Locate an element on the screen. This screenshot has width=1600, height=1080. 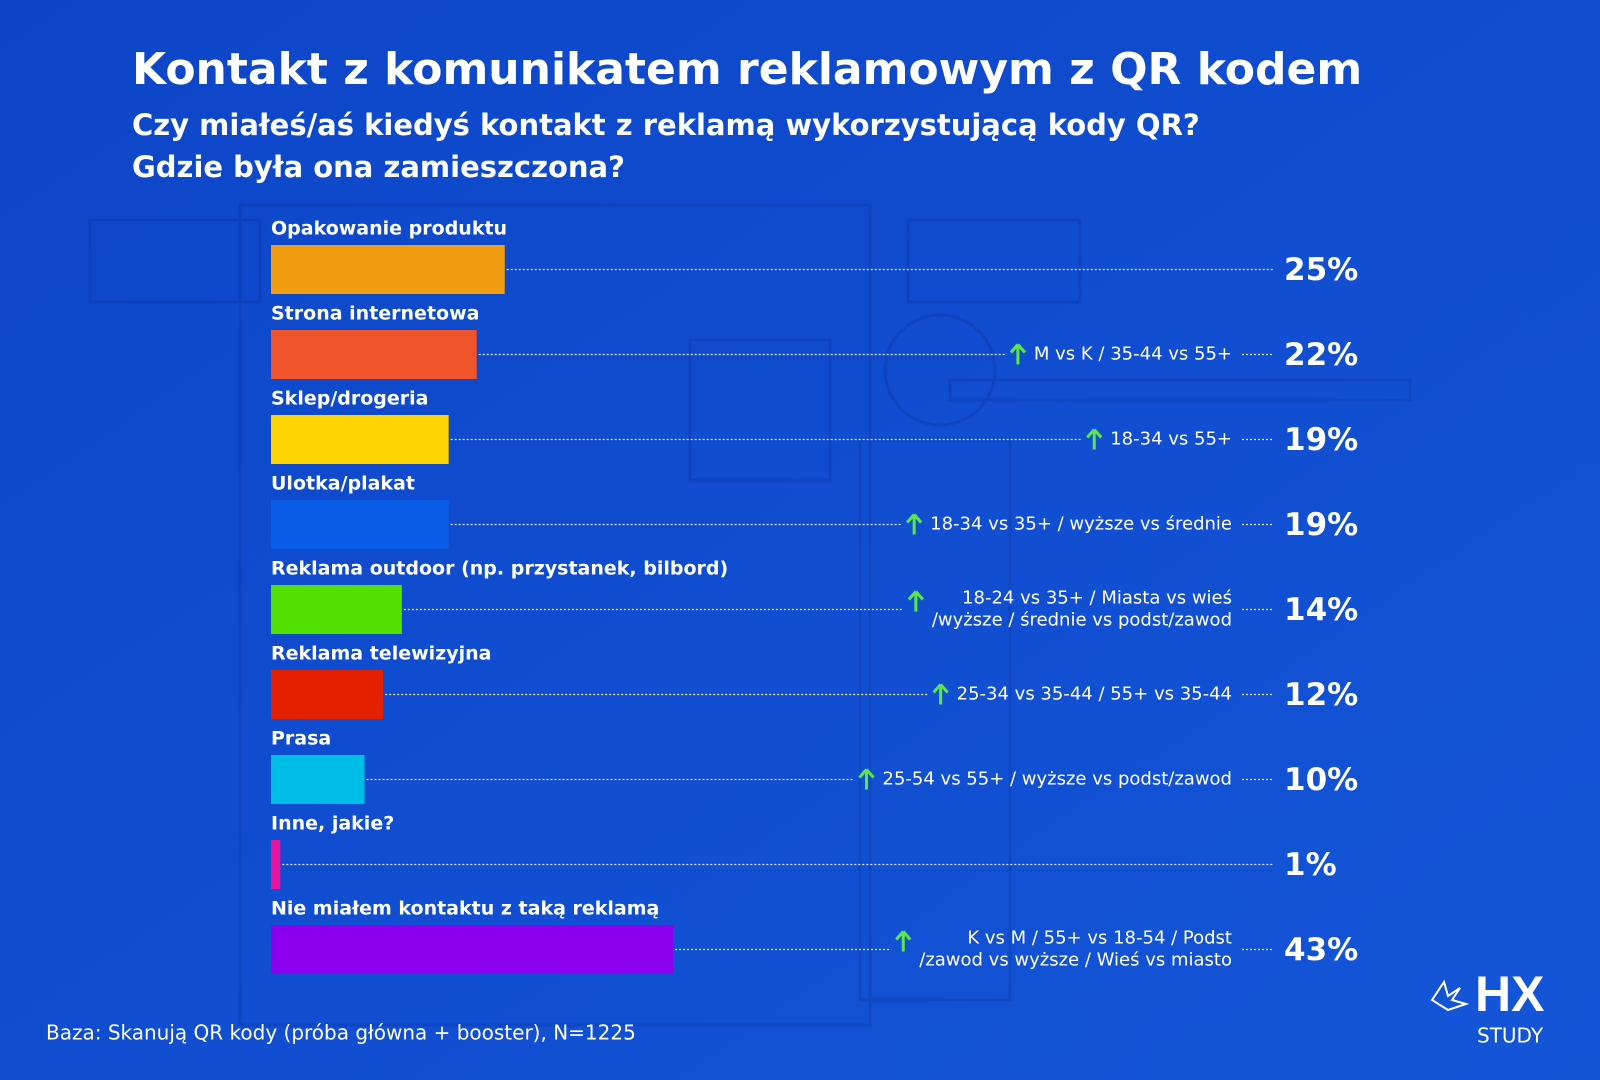
value-label: 25% is located at coordinates (1321, 270).